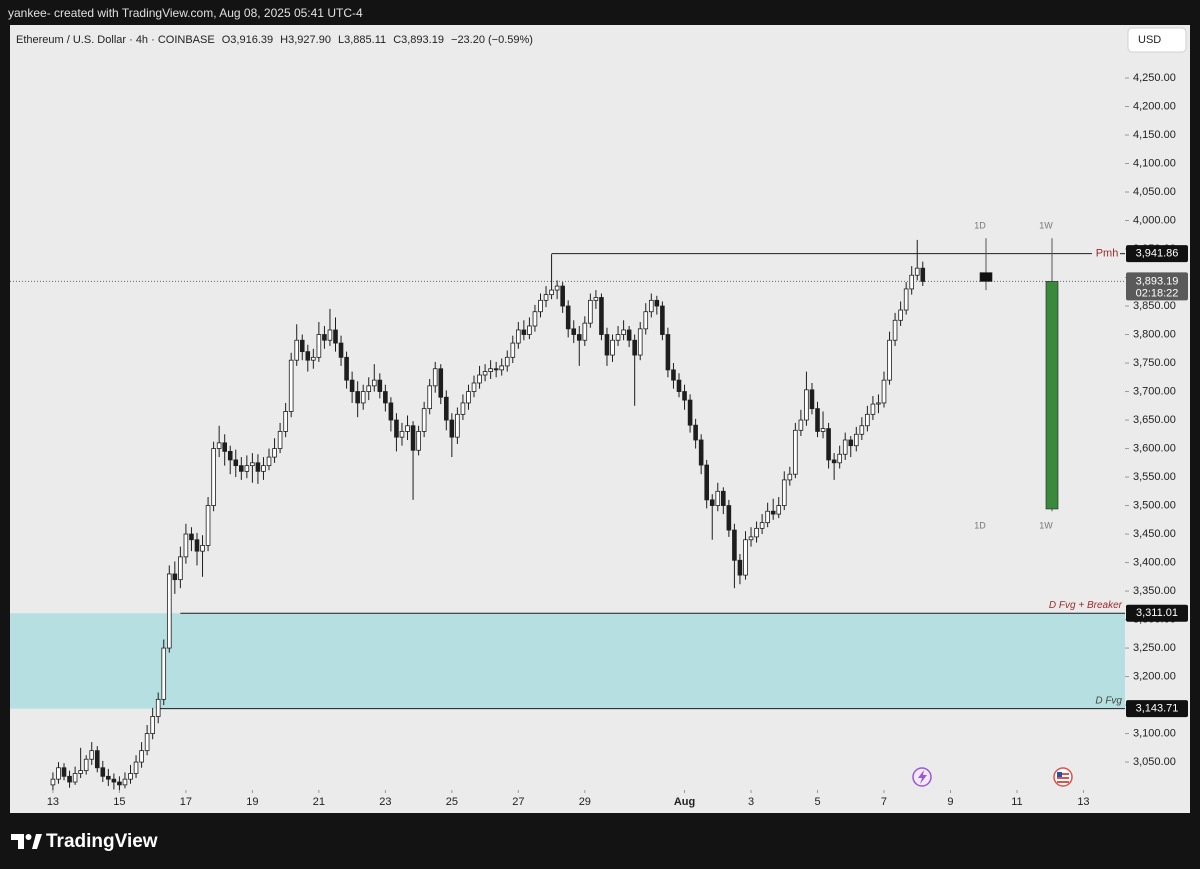  What do you see at coordinates (1046, 525) in the screenshot?
I see `htf-label: 1W` at bounding box center [1046, 525].